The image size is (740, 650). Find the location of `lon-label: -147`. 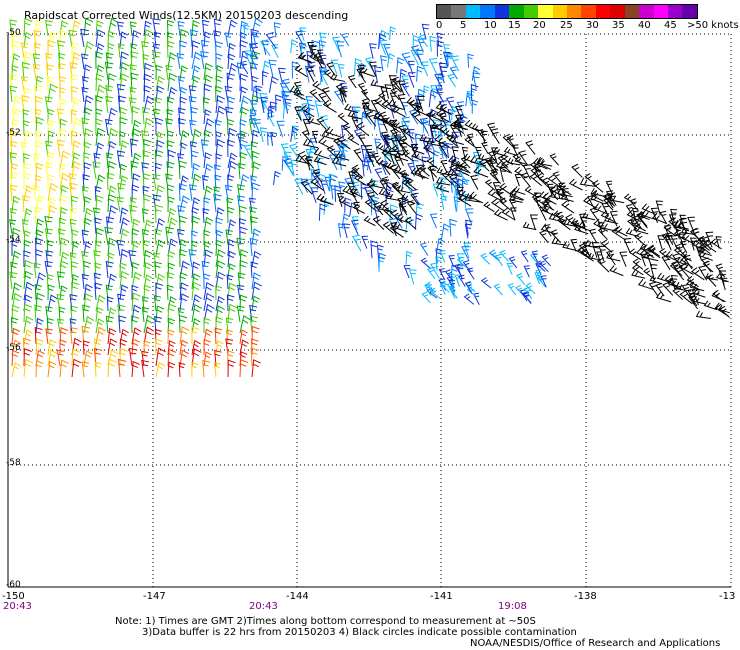

lon-label: -147 is located at coordinates (154, 596).